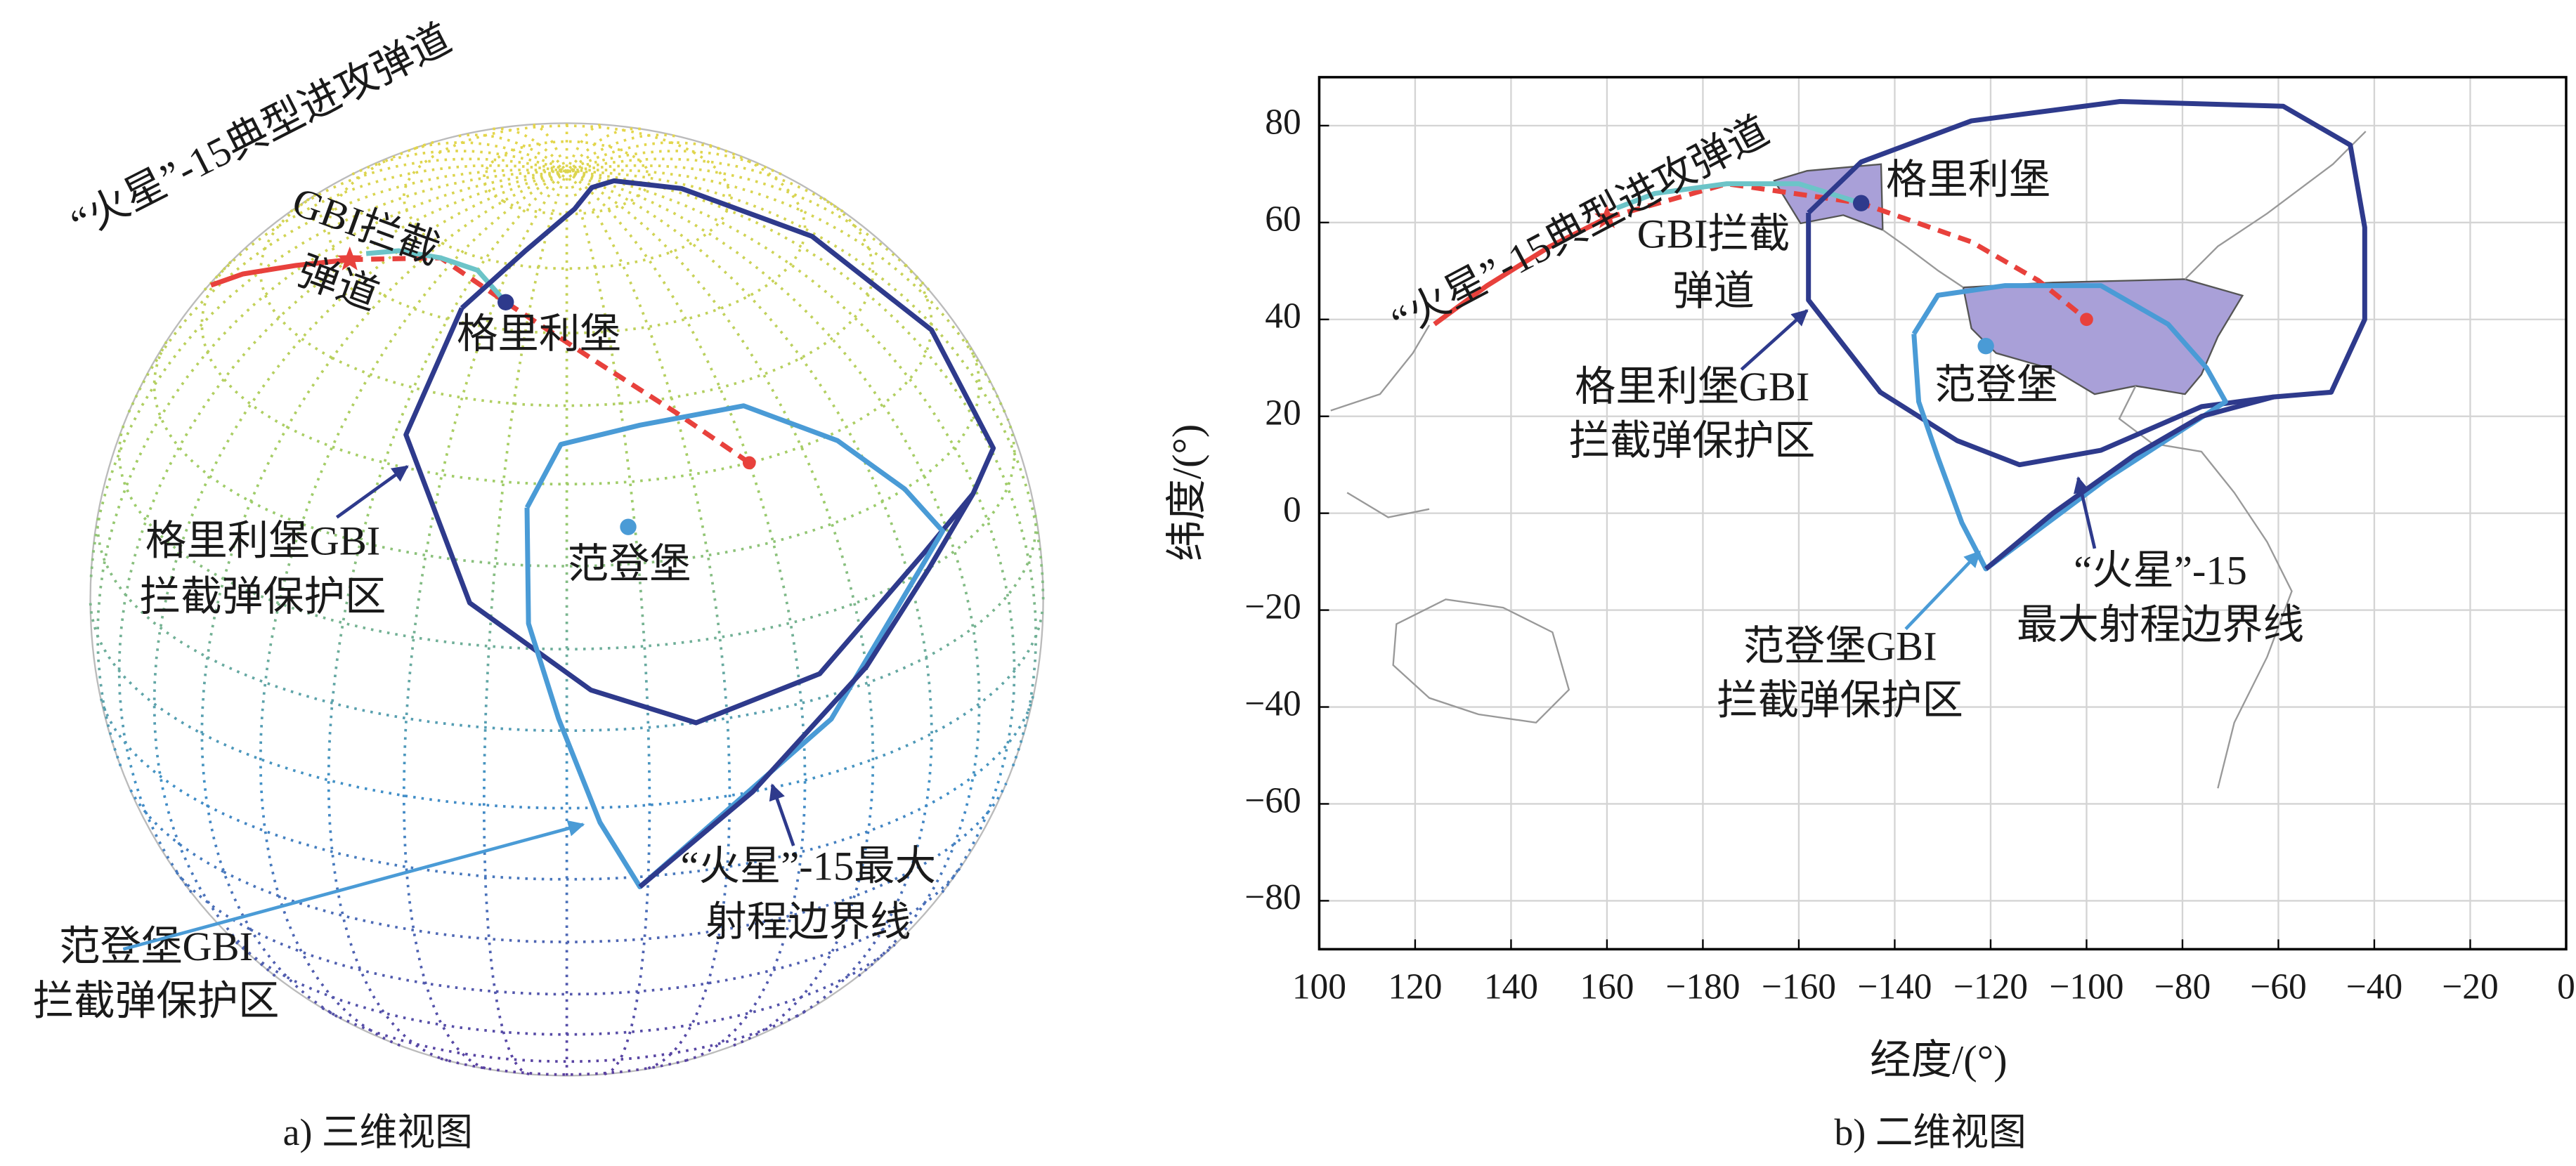 The height and width of the screenshot is (1166, 2576). I want to click on x-tick-label: −80, so click(2182, 987).